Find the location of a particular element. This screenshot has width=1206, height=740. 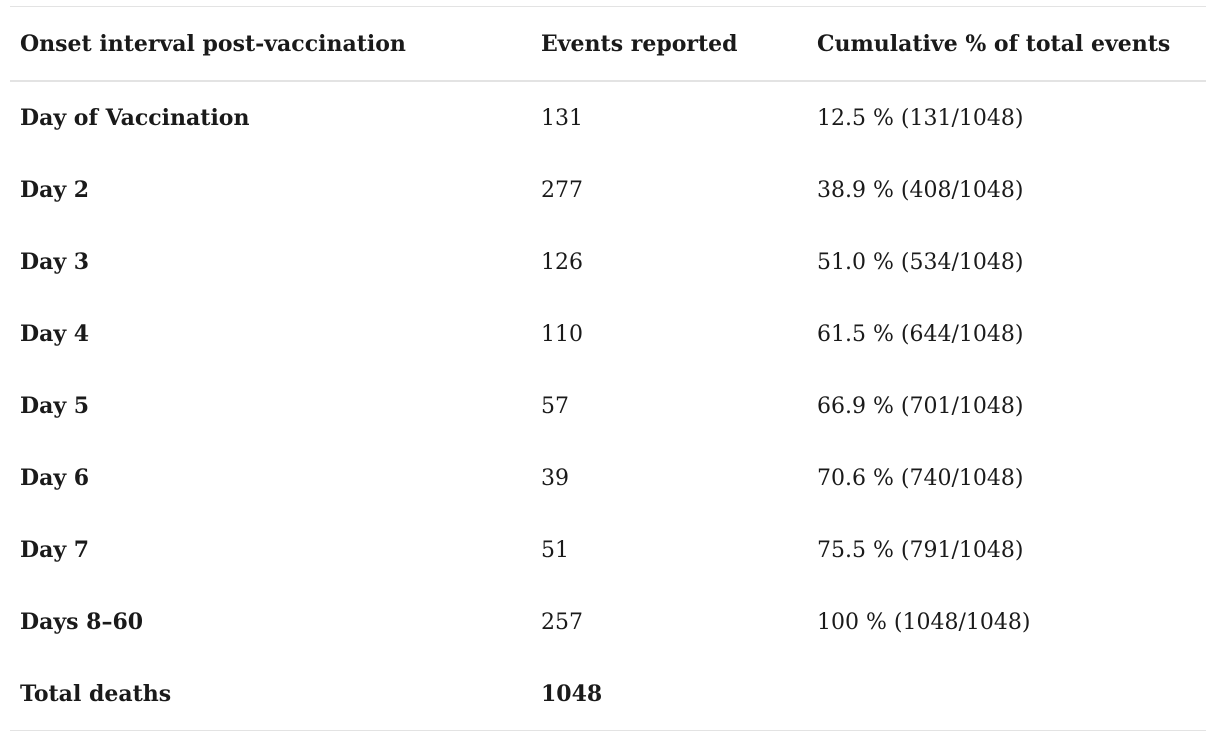

header-cumulative-percent: Cumulative % of total events is located at coordinates (1006, 44).